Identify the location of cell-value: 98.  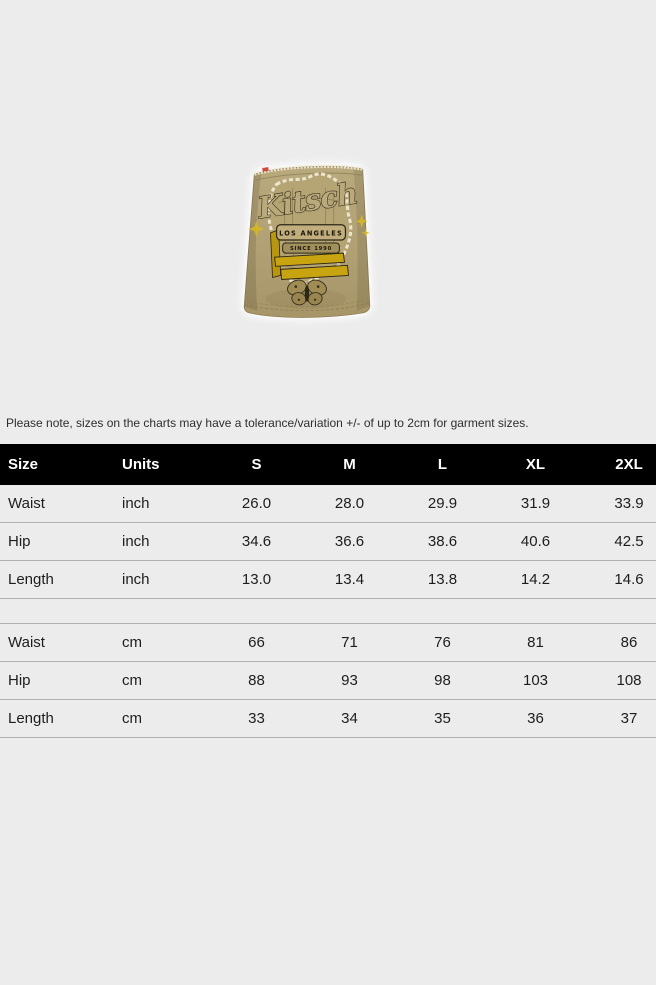
(442, 680).